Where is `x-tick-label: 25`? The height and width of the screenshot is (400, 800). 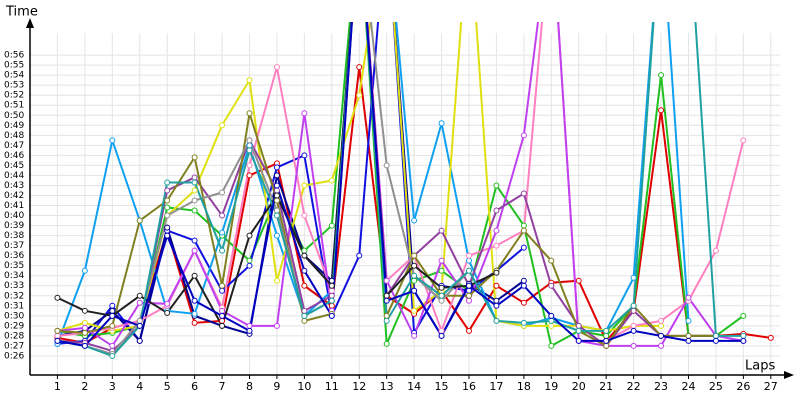 x-tick-label: 25 is located at coordinates (716, 386).